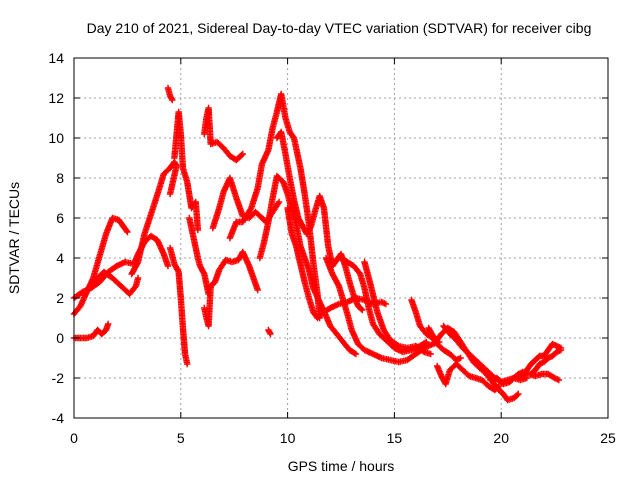  What do you see at coordinates (181, 438) in the screenshot?
I see `x-tick-label: 5` at bounding box center [181, 438].